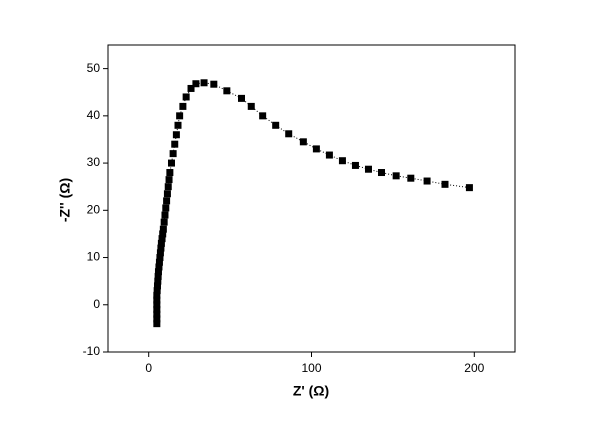  Describe the element at coordinates (94, 162) in the screenshot. I see `y-tick-label: 30` at that location.